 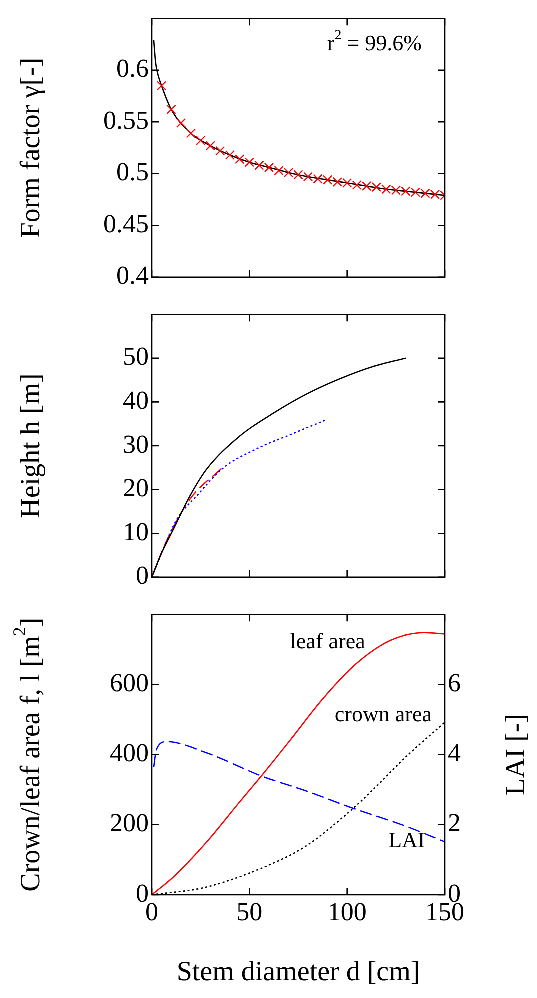 What do you see at coordinates (129, 683) in the screenshot?
I see `y-tick-label: 600` at bounding box center [129, 683].